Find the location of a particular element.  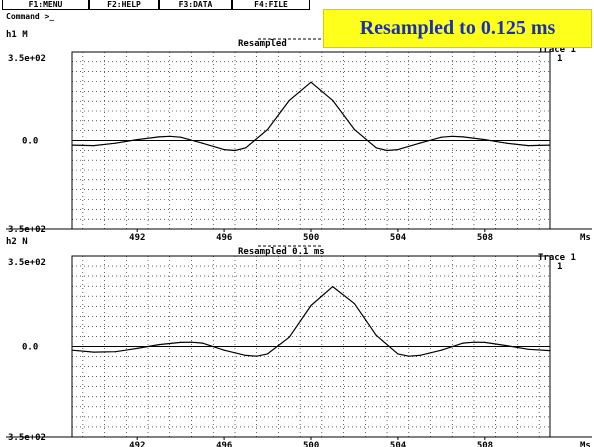

trace-line is located at coordinates (311, 321).